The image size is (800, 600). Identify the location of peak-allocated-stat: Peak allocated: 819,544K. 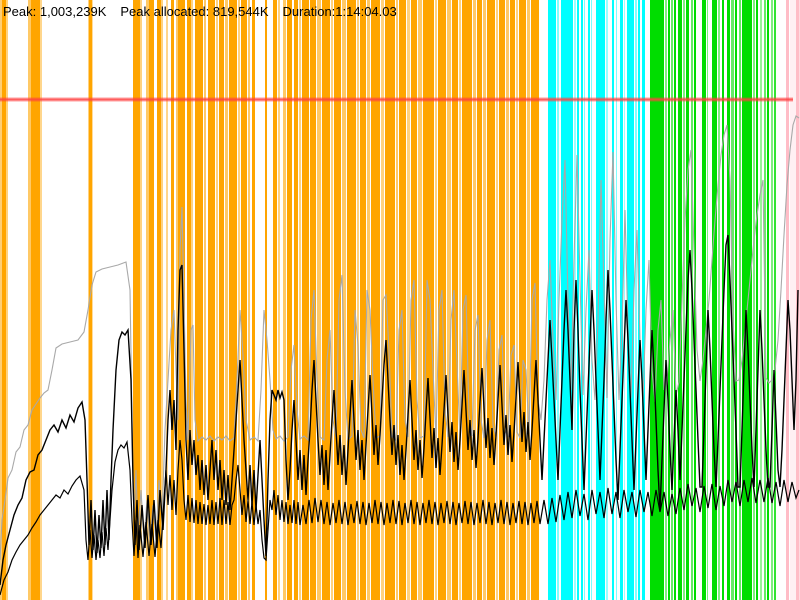
(194, 11).